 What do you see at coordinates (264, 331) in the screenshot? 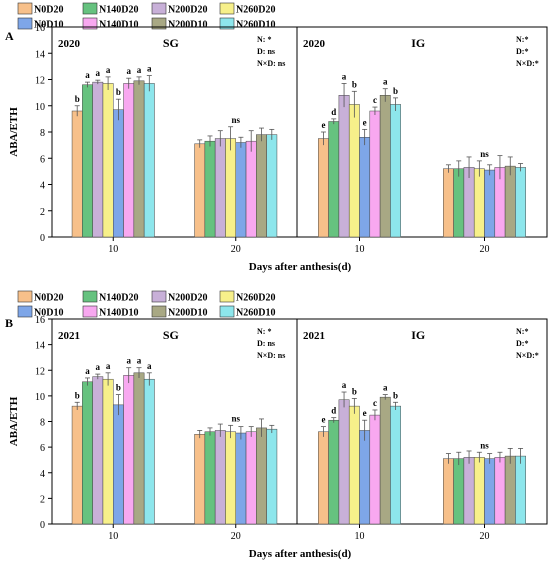
I see `stats-label: N: *` at bounding box center [264, 331].